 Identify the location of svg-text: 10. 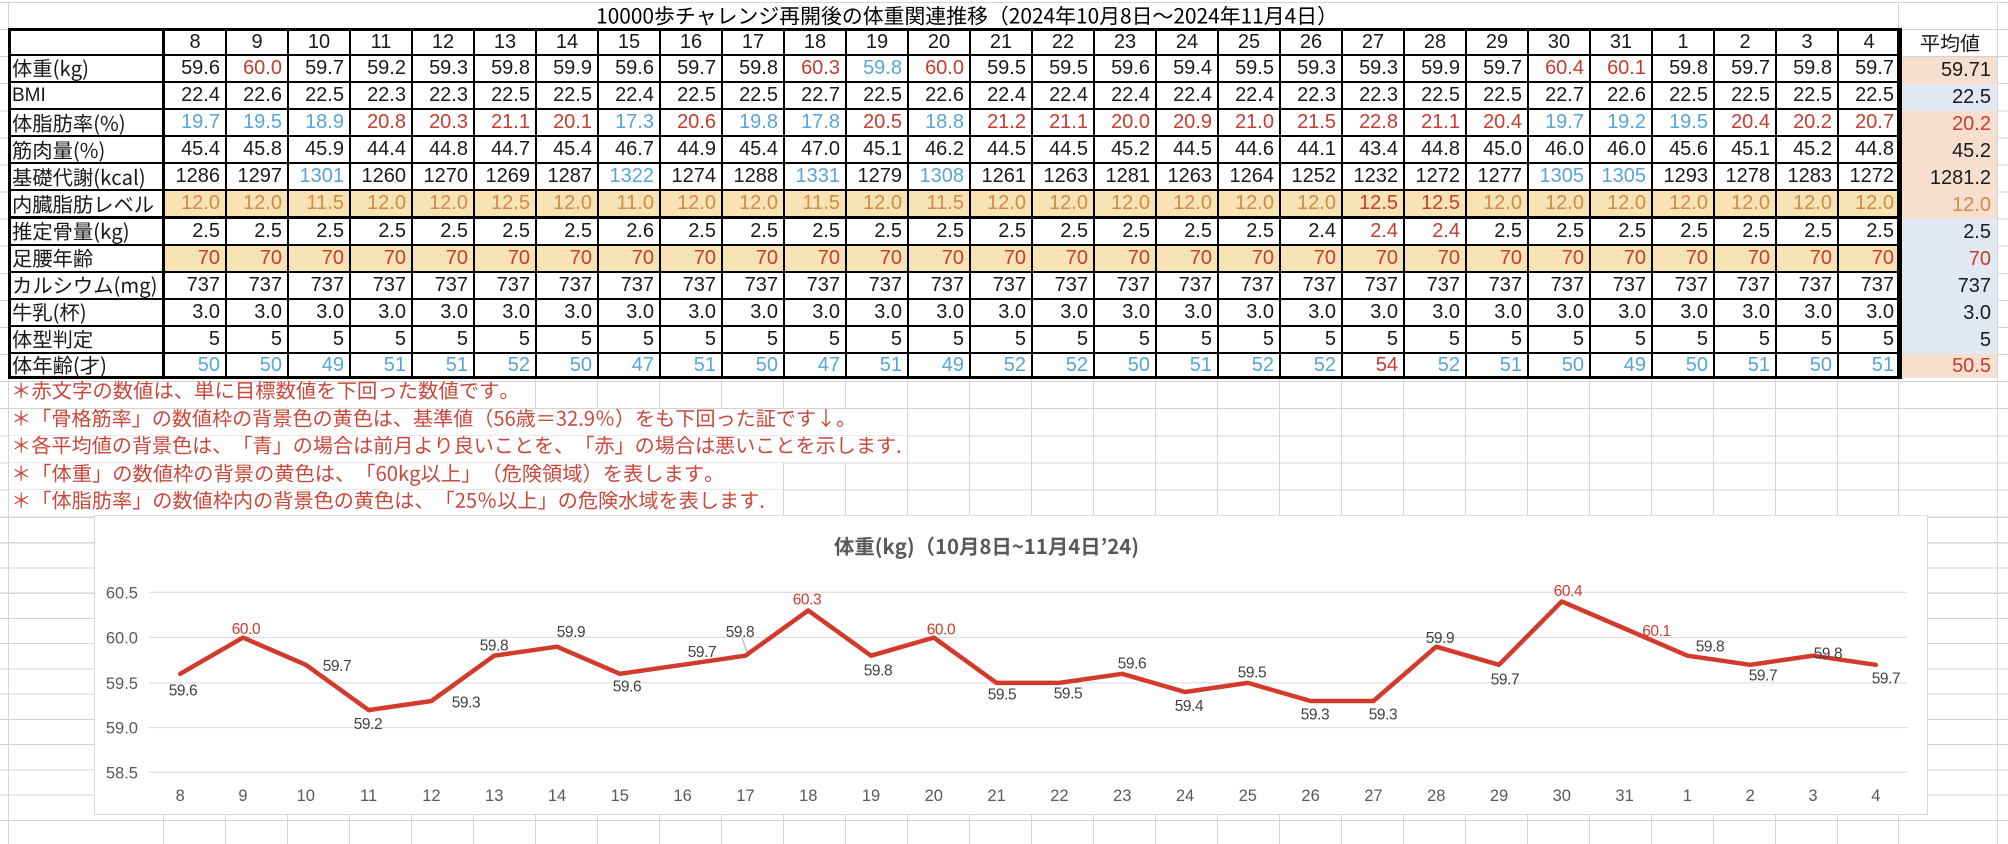
(306, 796).